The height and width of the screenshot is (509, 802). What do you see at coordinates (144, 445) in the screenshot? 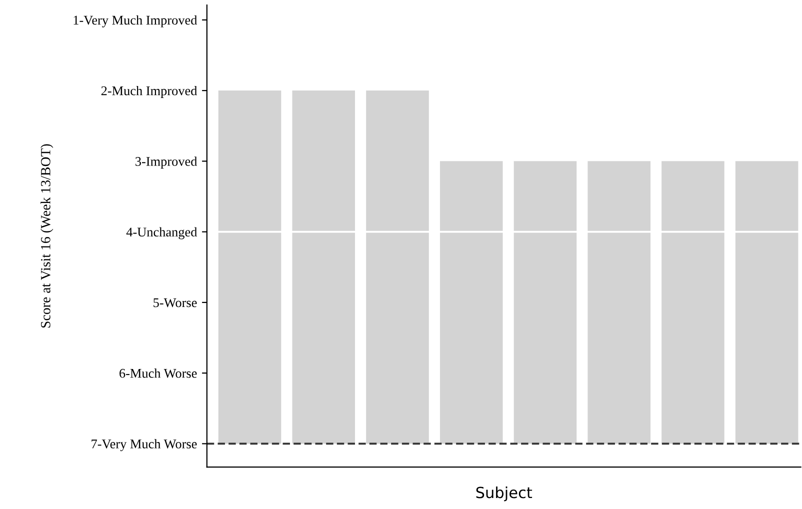
I see `y-tick-label: 7-Very Much Worse` at bounding box center [144, 445].